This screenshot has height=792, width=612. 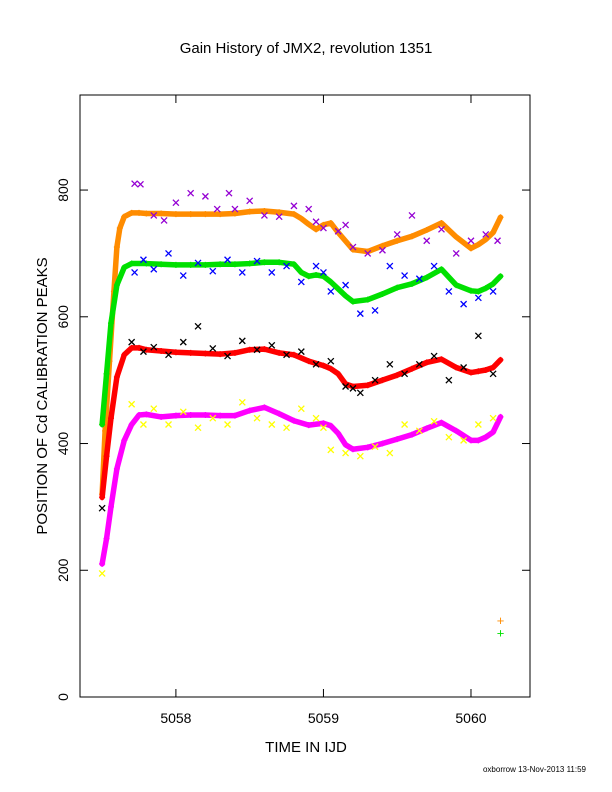 What do you see at coordinates (306, 747) in the screenshot?
I see `x-axis-label: TIME IN IJD` at bounding box center [306, 747].